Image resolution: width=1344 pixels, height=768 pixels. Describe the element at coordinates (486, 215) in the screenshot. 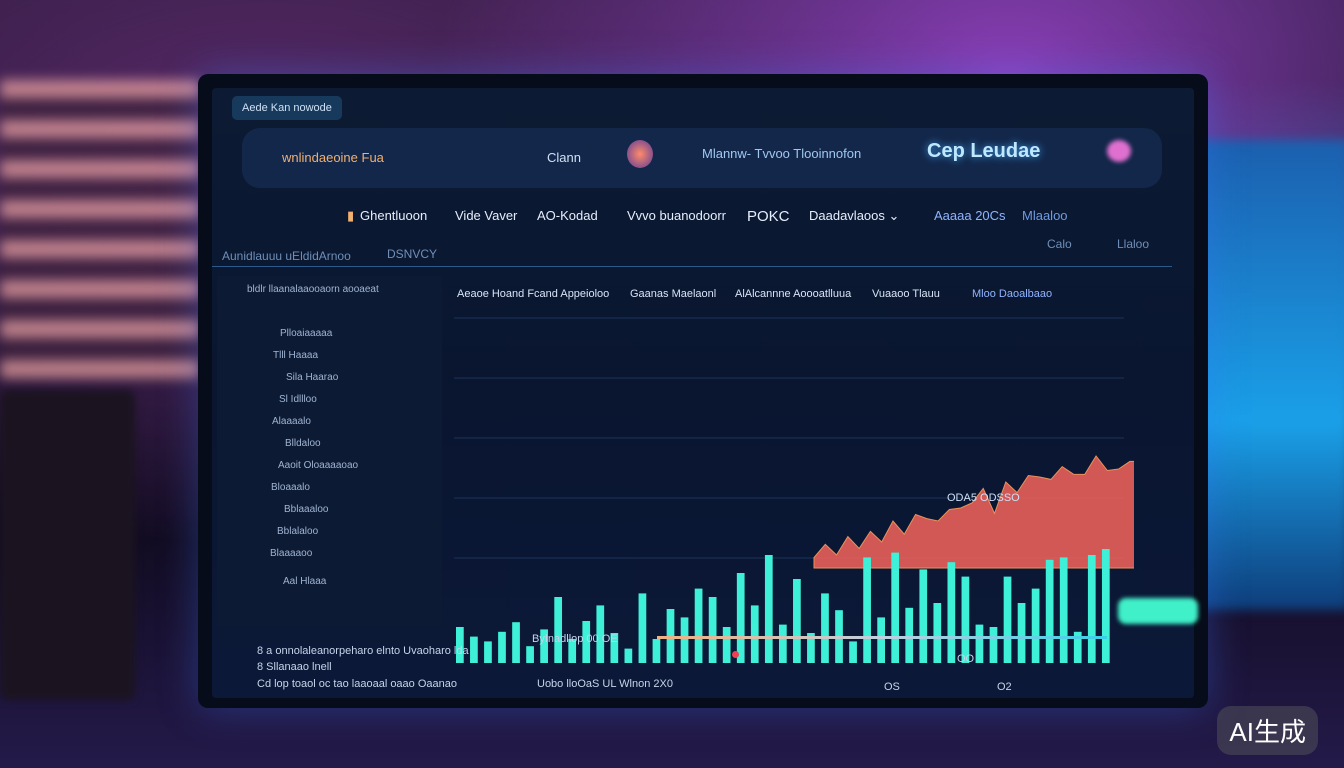

I see `nav-item: Vide Vaver` at that location.